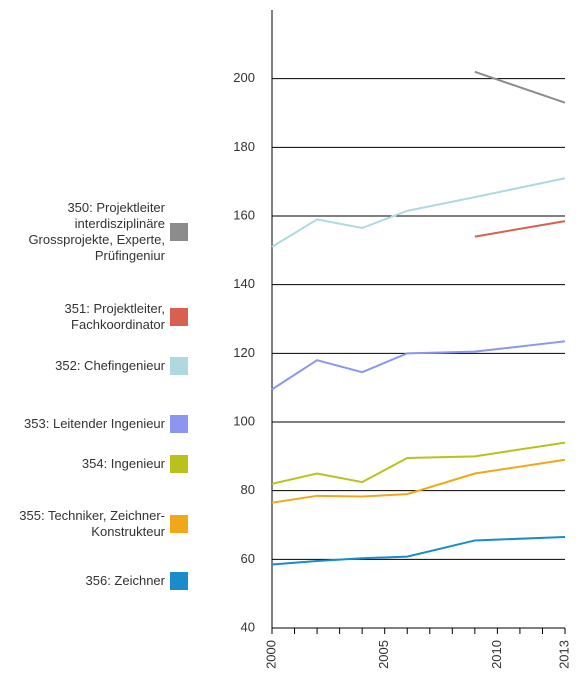 The width and height of the screenshot is (580, 686). What do you see at coordinates (244, 283) in the screenshot?
I see `y-tick-label: 140` at bounding box center [244, 283].